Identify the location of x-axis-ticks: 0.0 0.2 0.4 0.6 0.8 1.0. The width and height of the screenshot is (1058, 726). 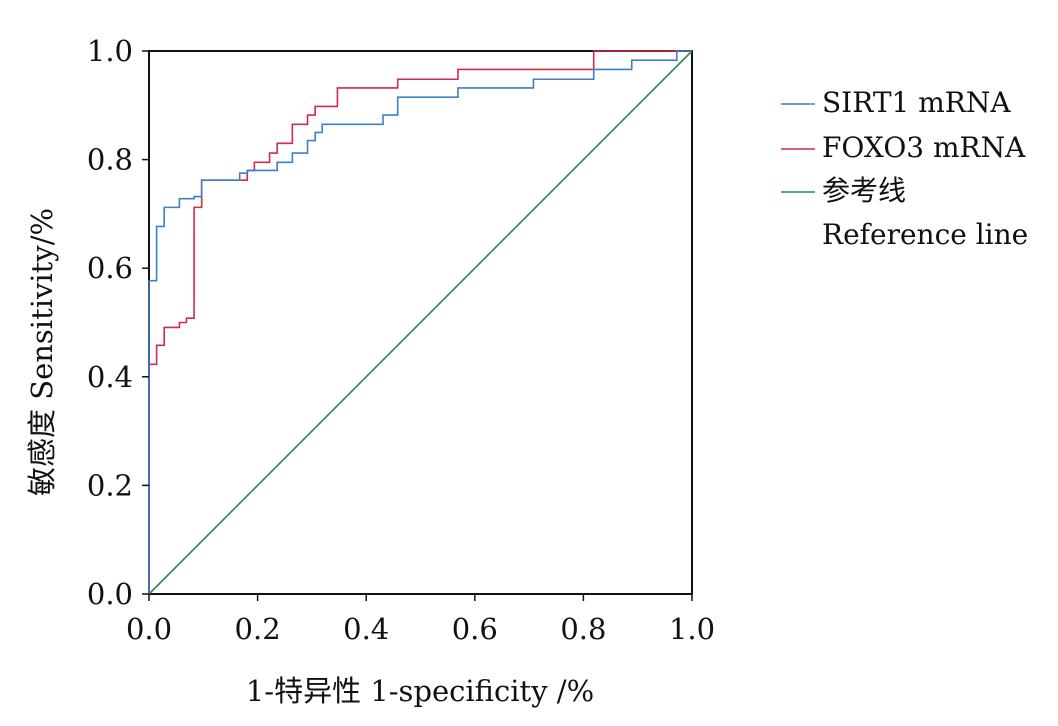
(420, 620).